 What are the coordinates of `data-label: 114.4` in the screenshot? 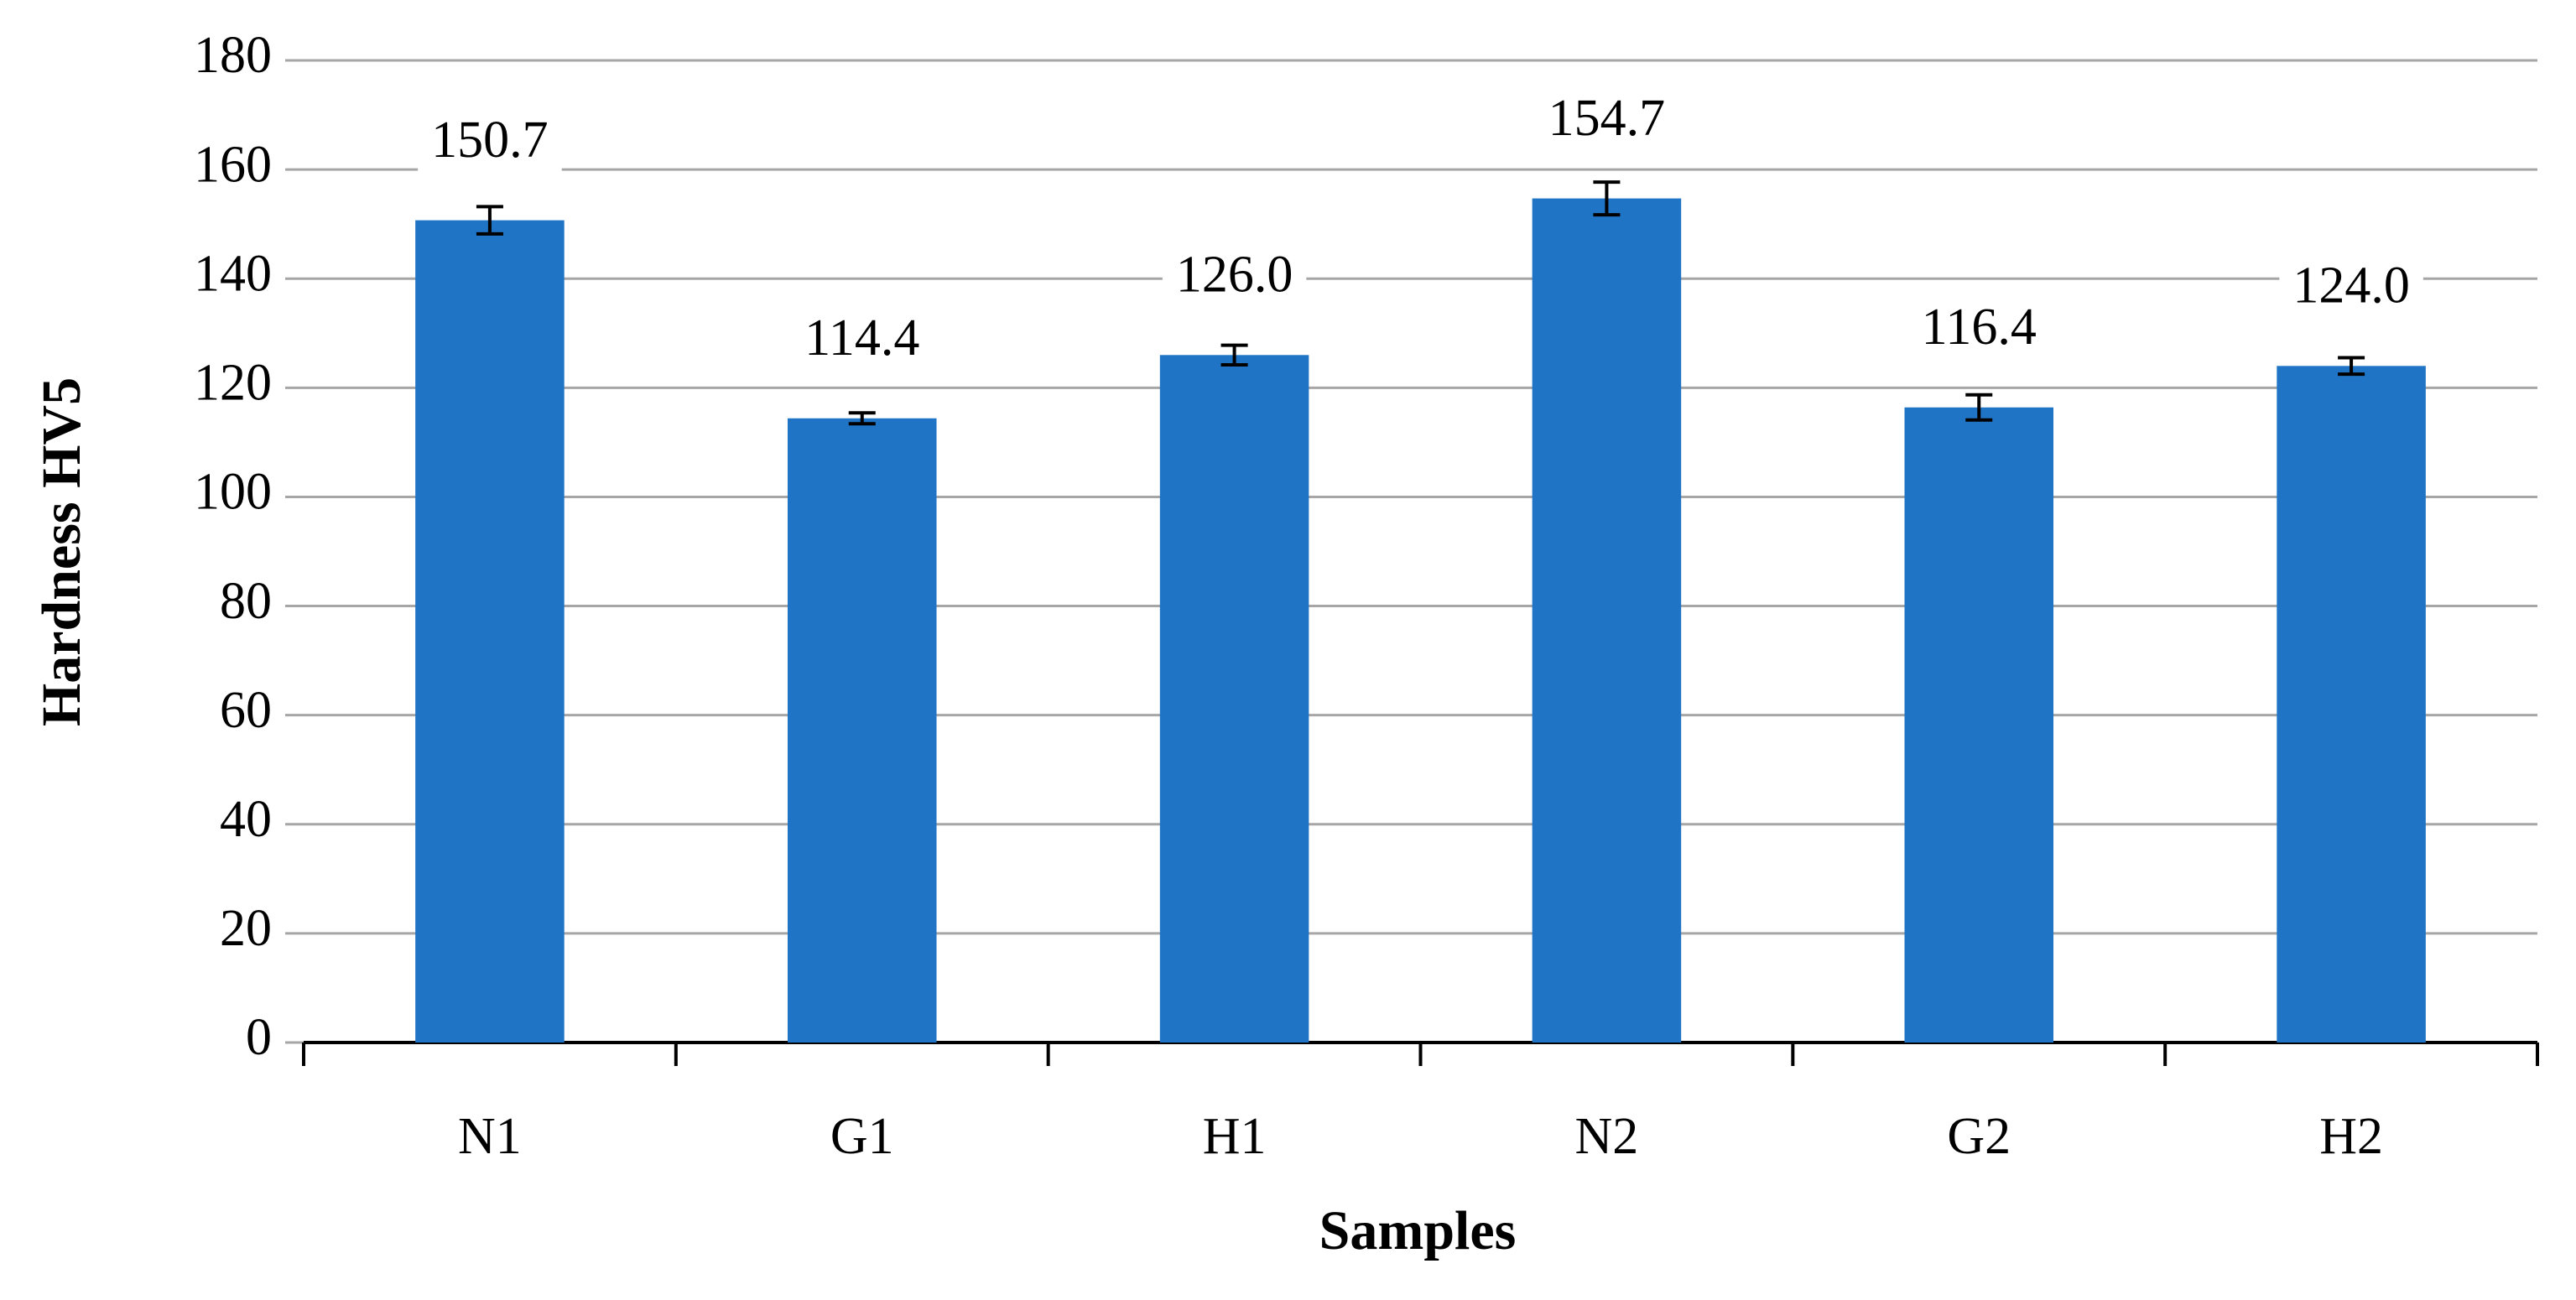 It's located at (861, 338).